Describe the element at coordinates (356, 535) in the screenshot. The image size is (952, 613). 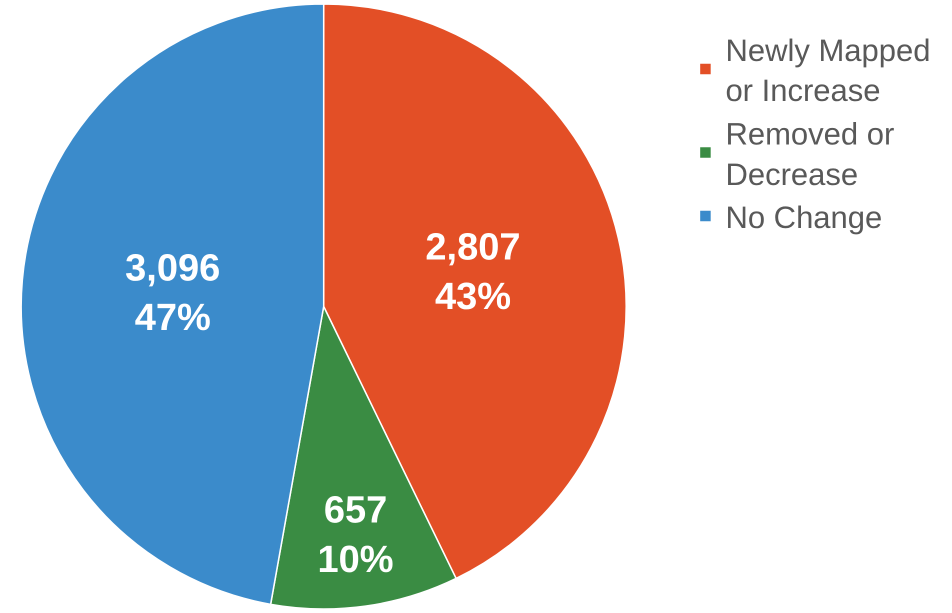
I see `data-label: 657 10%` at that location.